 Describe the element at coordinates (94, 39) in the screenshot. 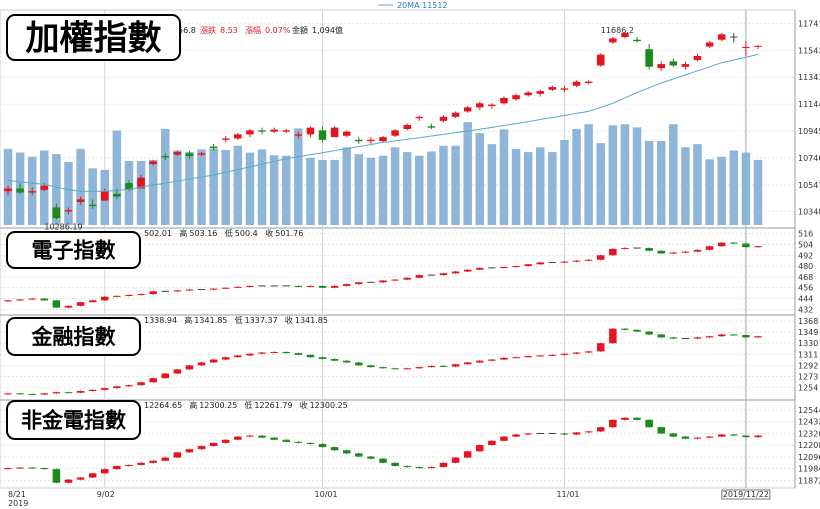

I see `panel-title: 加權指數` at that location.